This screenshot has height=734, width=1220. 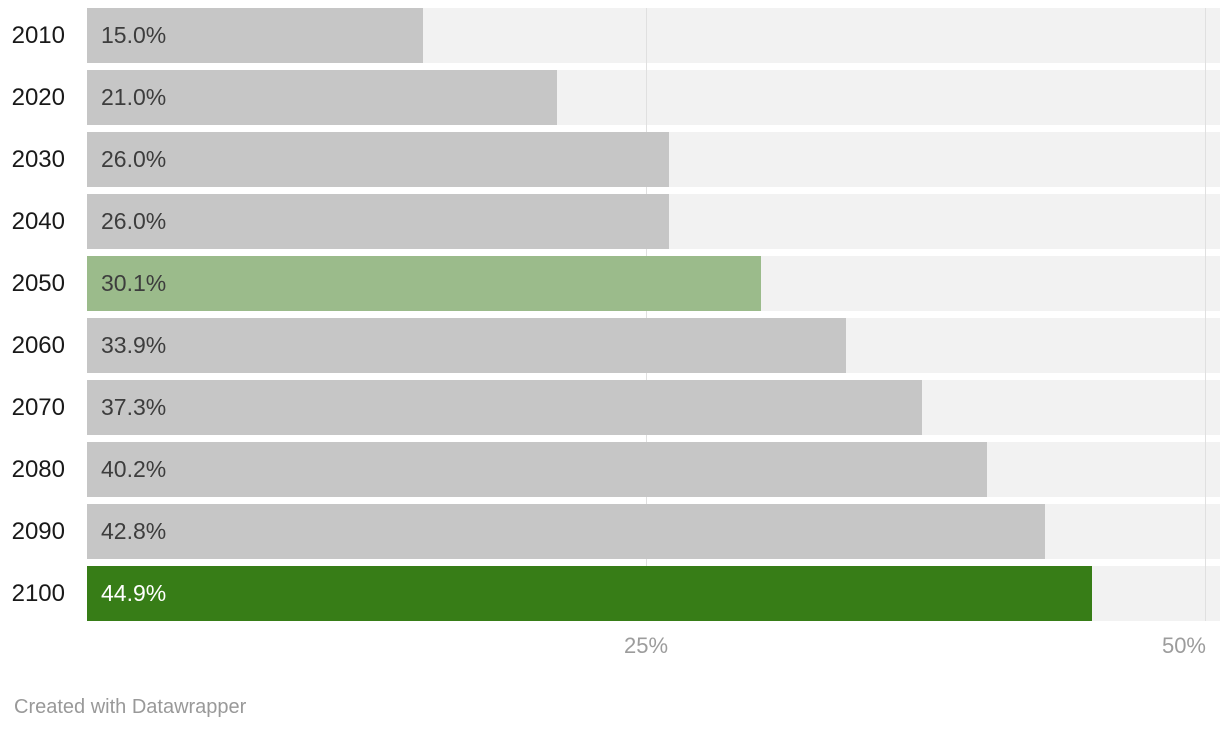 What do you see at coordinates (134, 97) in the screenshot?
I see `value-label: 21.0%` at bounding box center [134, 97].